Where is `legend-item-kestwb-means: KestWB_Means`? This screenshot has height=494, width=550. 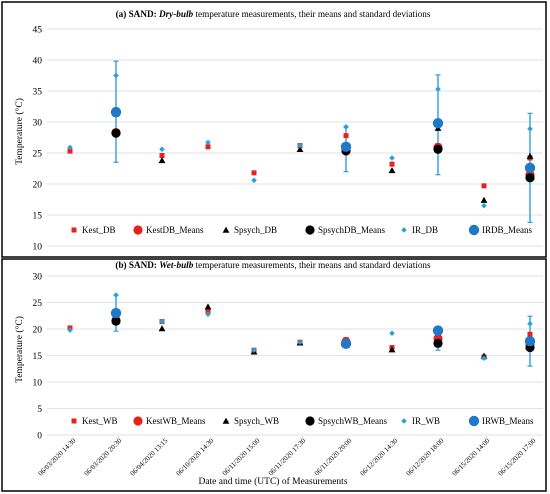
legend-item-kestwb-means: KestWB_Means is located at coordinates (169, 421).